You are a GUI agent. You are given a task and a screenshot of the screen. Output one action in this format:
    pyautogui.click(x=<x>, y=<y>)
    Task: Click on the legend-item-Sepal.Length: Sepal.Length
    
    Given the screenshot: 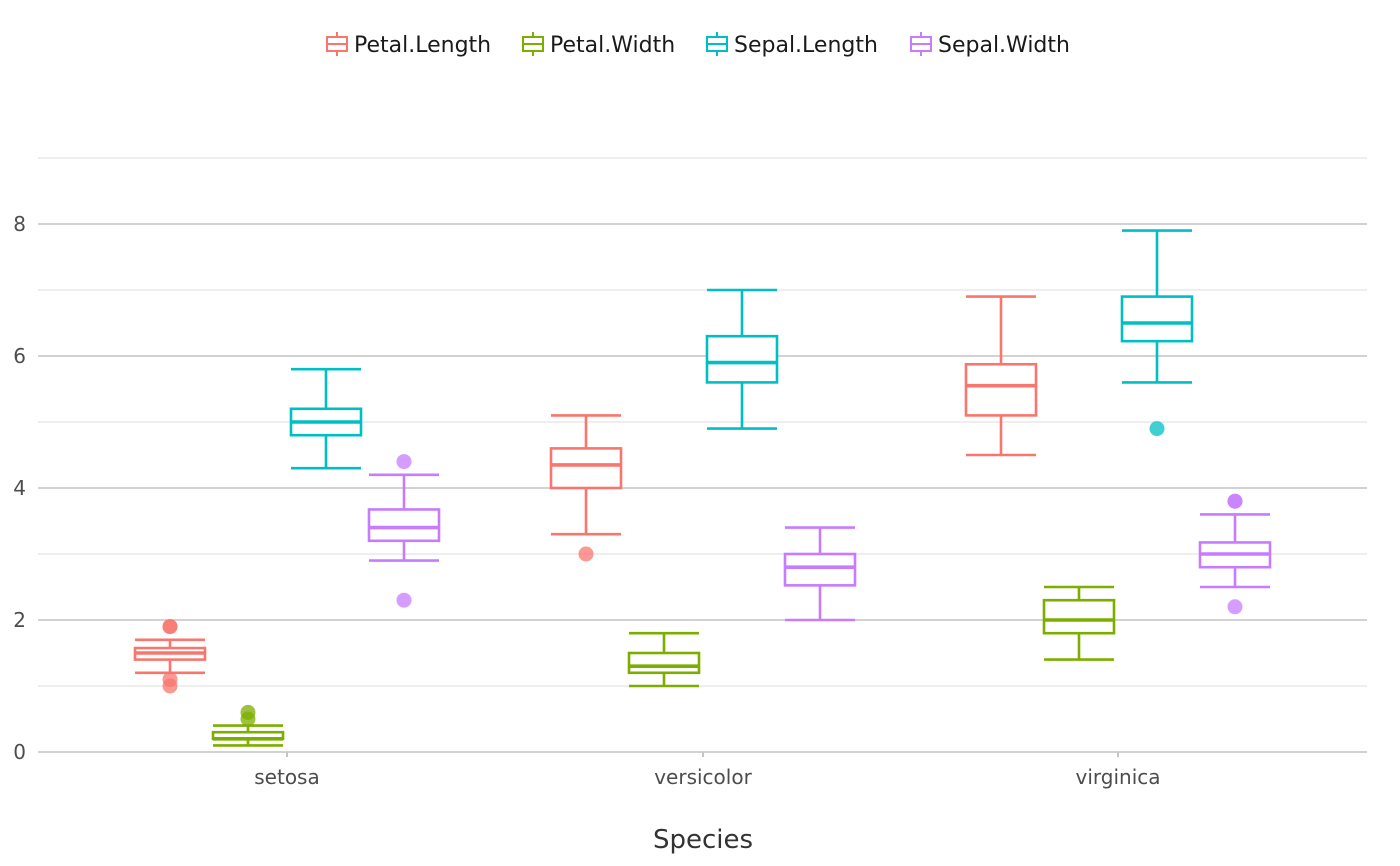 What is the action you would take?
    pyautogui.click(x=792, y=45)
    